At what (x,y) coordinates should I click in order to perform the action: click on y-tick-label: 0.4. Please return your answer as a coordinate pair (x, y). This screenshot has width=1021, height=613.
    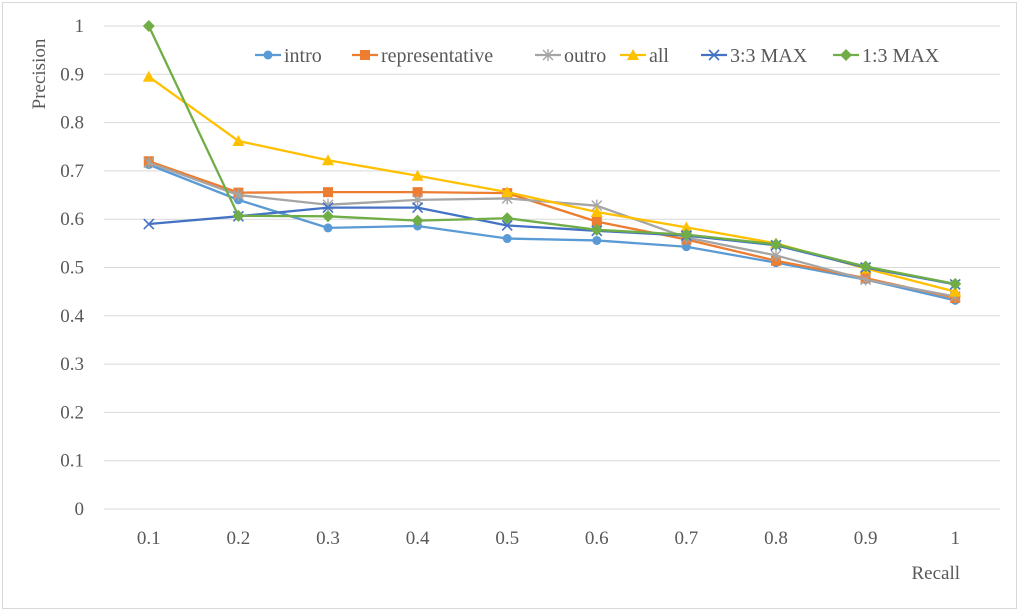
    Looking at the image, I should click on (72, 316).